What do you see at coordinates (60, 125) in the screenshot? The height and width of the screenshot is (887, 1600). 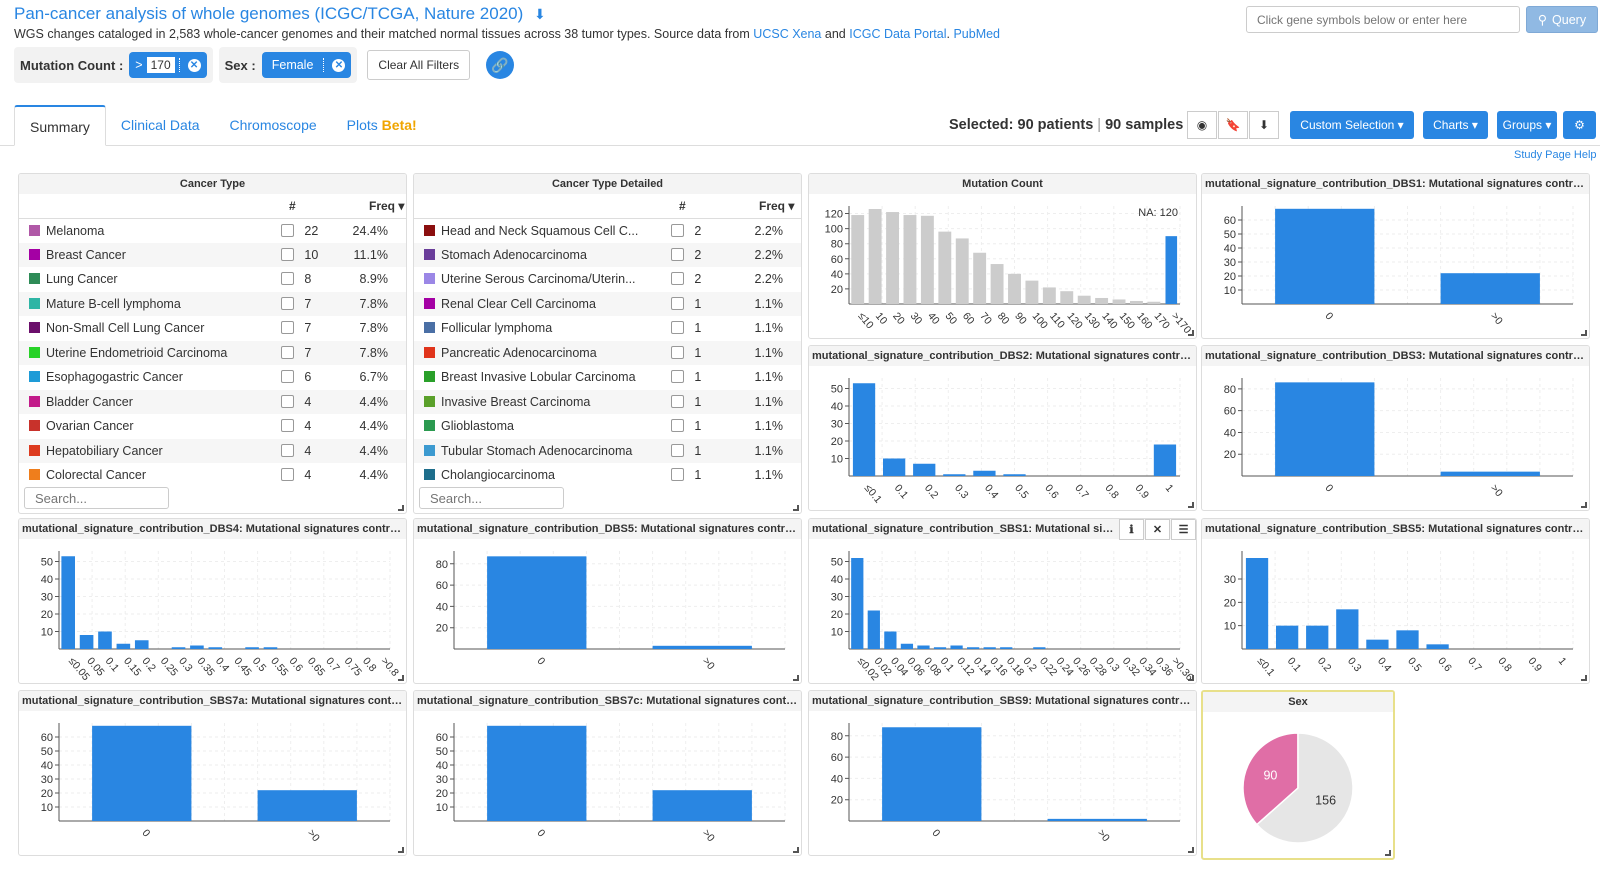 I see `tab-summary: Summary` at bounding box center [60, 125].